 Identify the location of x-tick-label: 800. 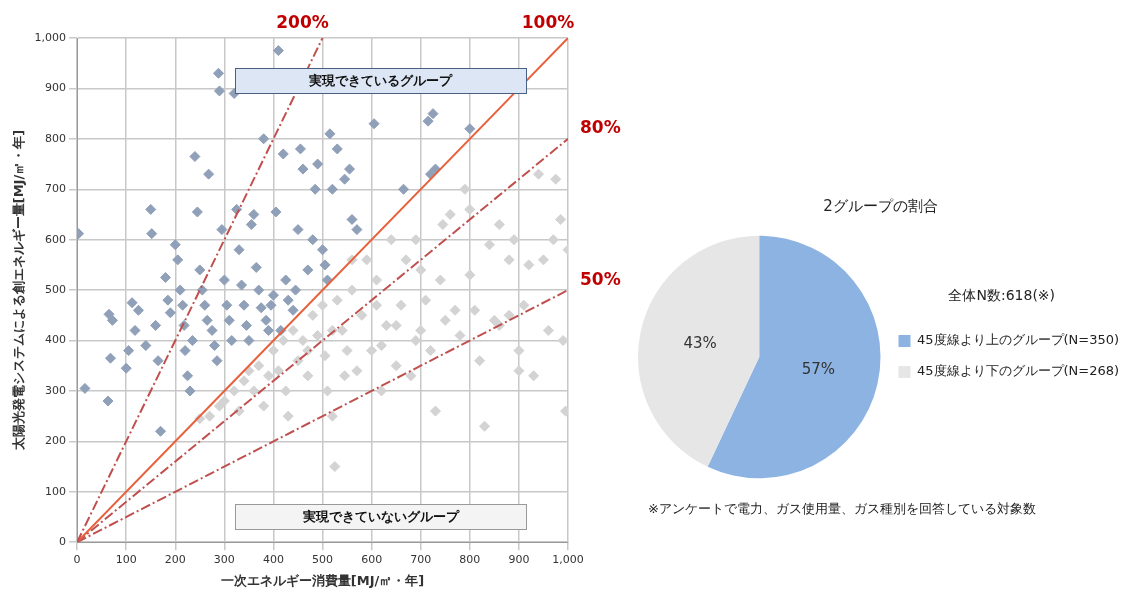
(470, 559).